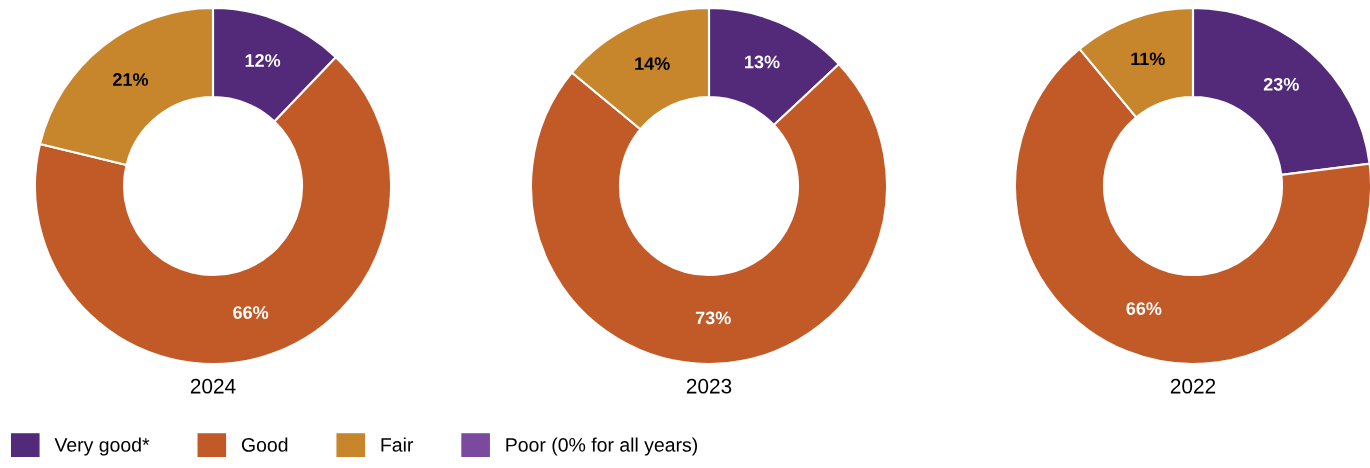 The image size is (1370, 468). I want to click on data-label: 21%, so click(131, 79).